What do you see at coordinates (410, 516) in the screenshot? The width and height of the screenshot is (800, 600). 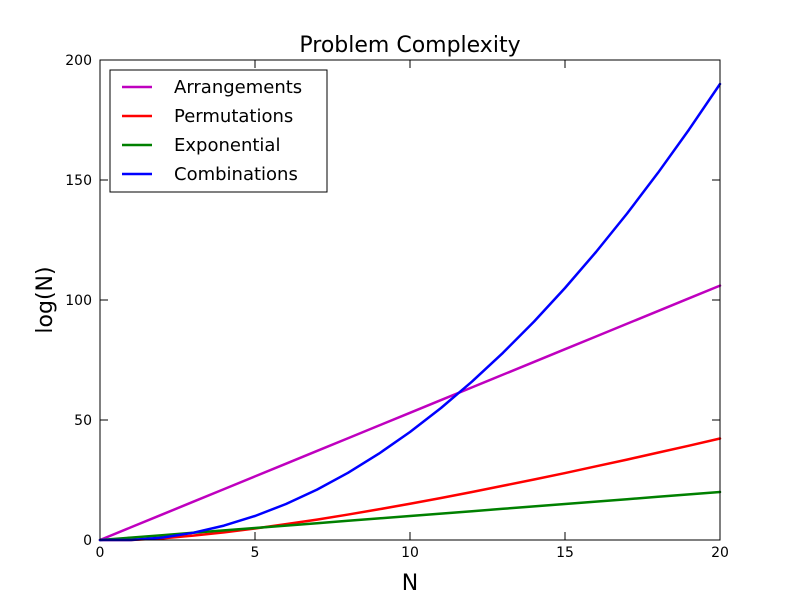 I see `series-line-exponential` at bounding box center [410, 516].